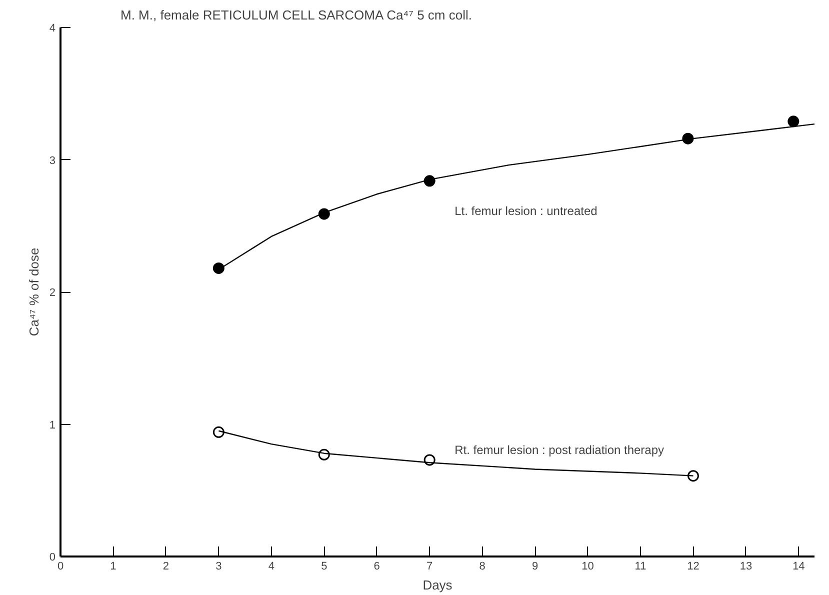 This screenshot has width=829, height=595. What do you see at coordinates (324, 566) in the screenshot?
I see `x-tick-label: 5` at bounding box center [324, 566].